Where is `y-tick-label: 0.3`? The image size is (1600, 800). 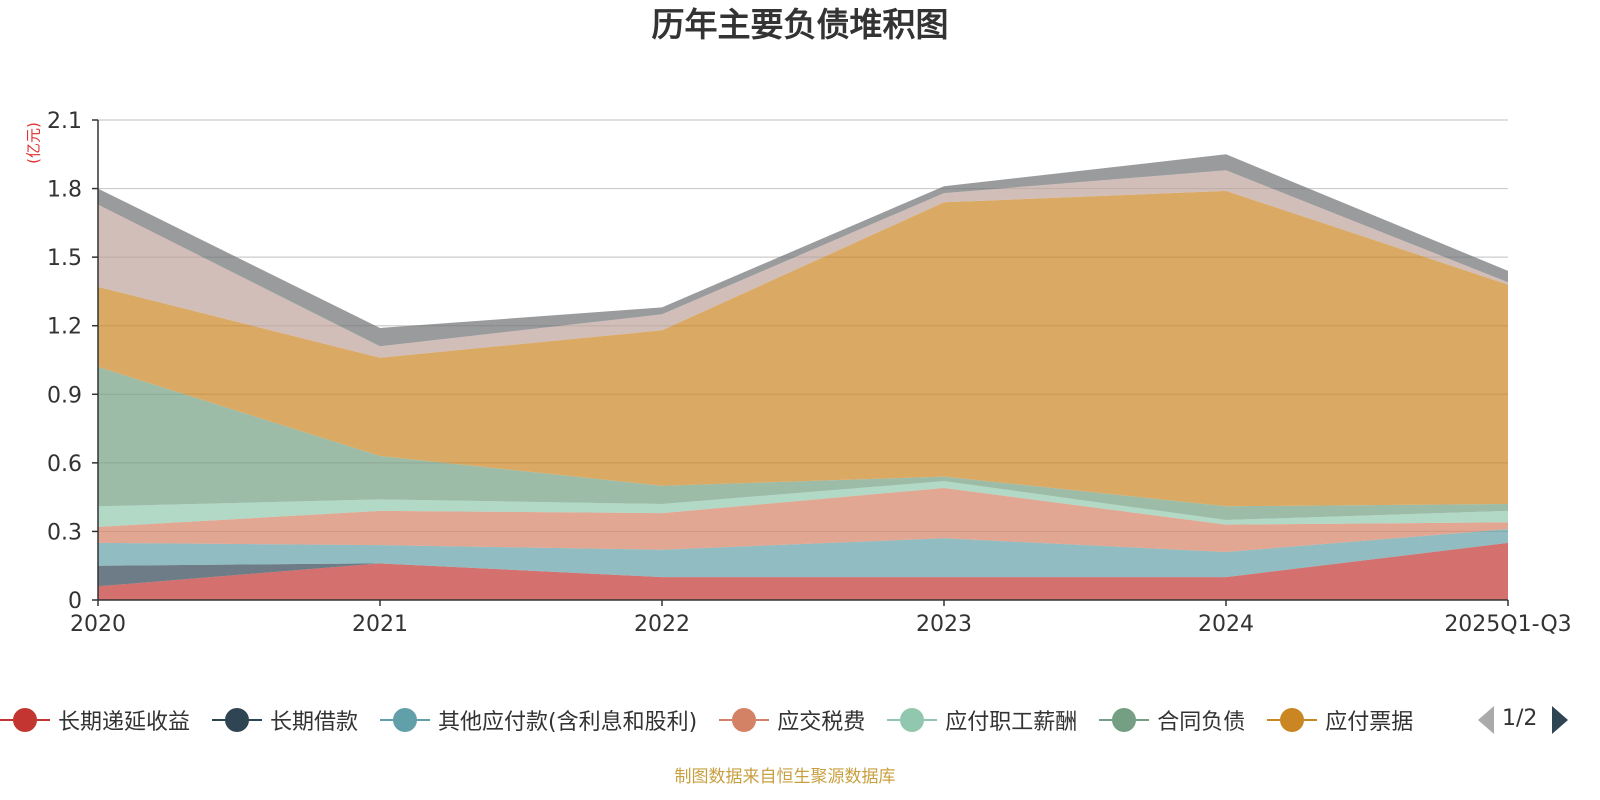
y-tick-label: 0.3 is located at coordinates (64, 532).